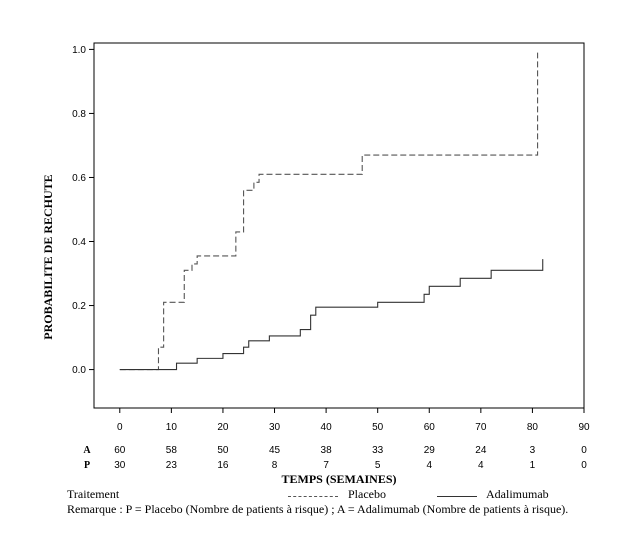  What do you see at coordinates (87, 450) in the screenshot?
I see `risk-row-label: A` at bounding box center [87, 450].